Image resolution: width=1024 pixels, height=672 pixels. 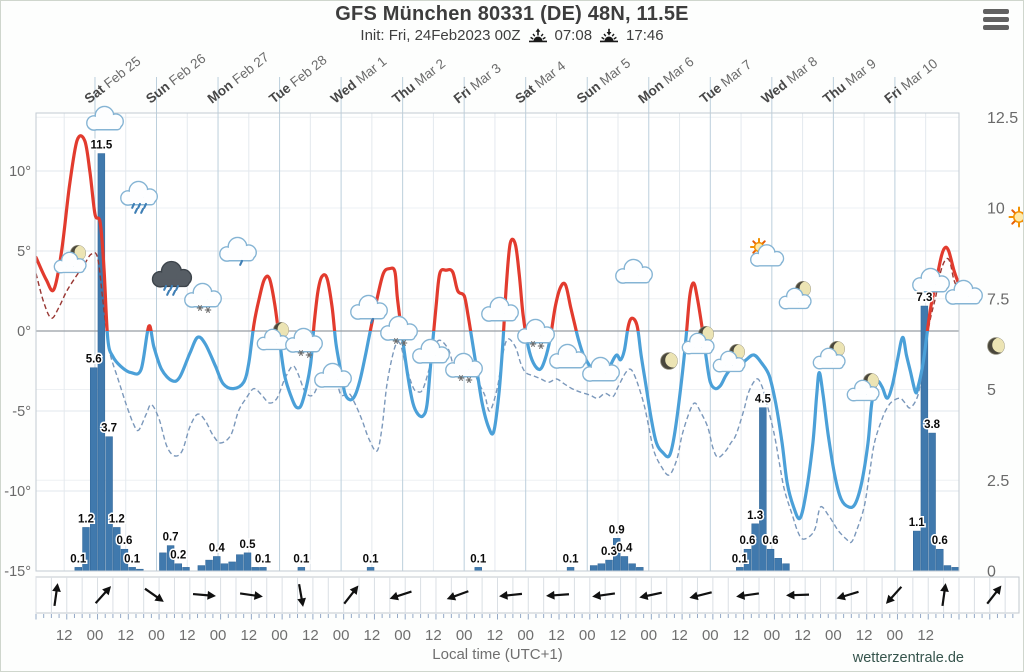 I want to click on svg-text: 0, so click(x=991, y=572).